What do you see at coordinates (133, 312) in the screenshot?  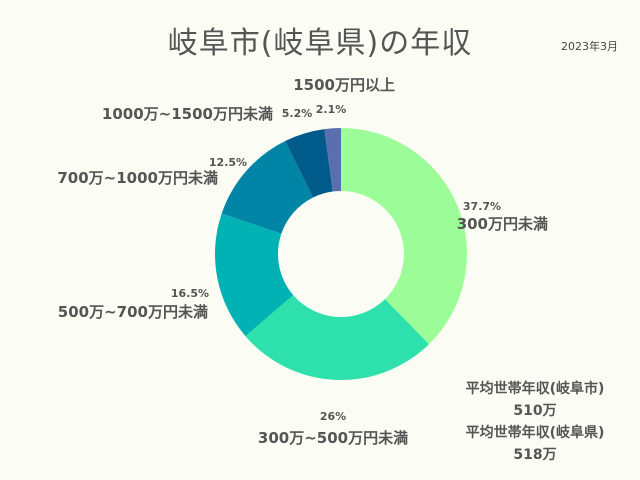 I see `slice-category-label: 500万~700万円未満` at bounding box center [133, 312].